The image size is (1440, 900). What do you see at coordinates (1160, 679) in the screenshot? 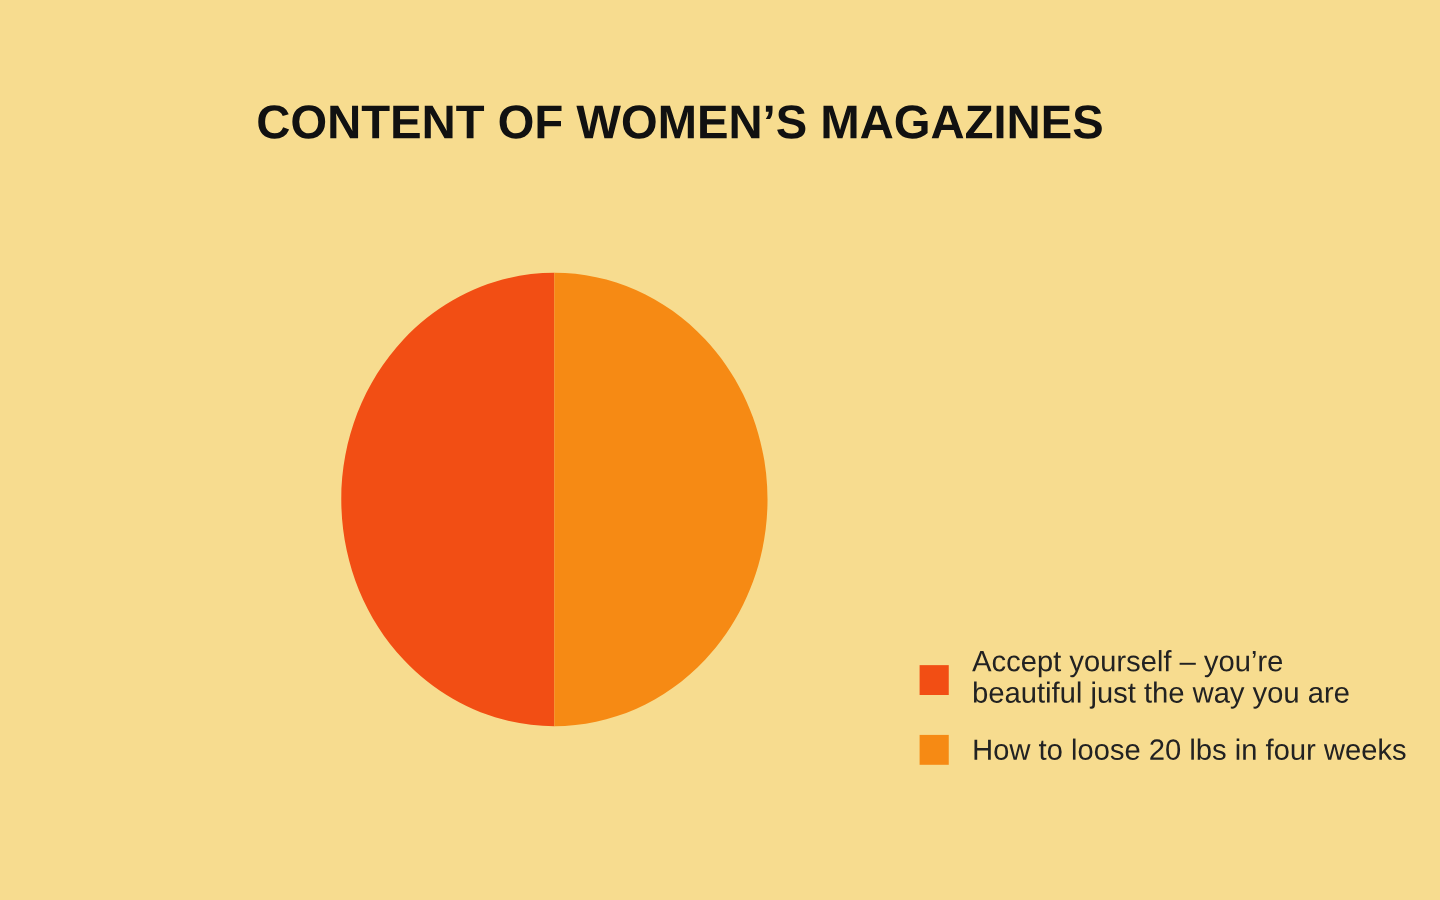
I see `legend-label: Accept yourself – you’re beautiful just the way you are` at bounding box center [1160, 679].